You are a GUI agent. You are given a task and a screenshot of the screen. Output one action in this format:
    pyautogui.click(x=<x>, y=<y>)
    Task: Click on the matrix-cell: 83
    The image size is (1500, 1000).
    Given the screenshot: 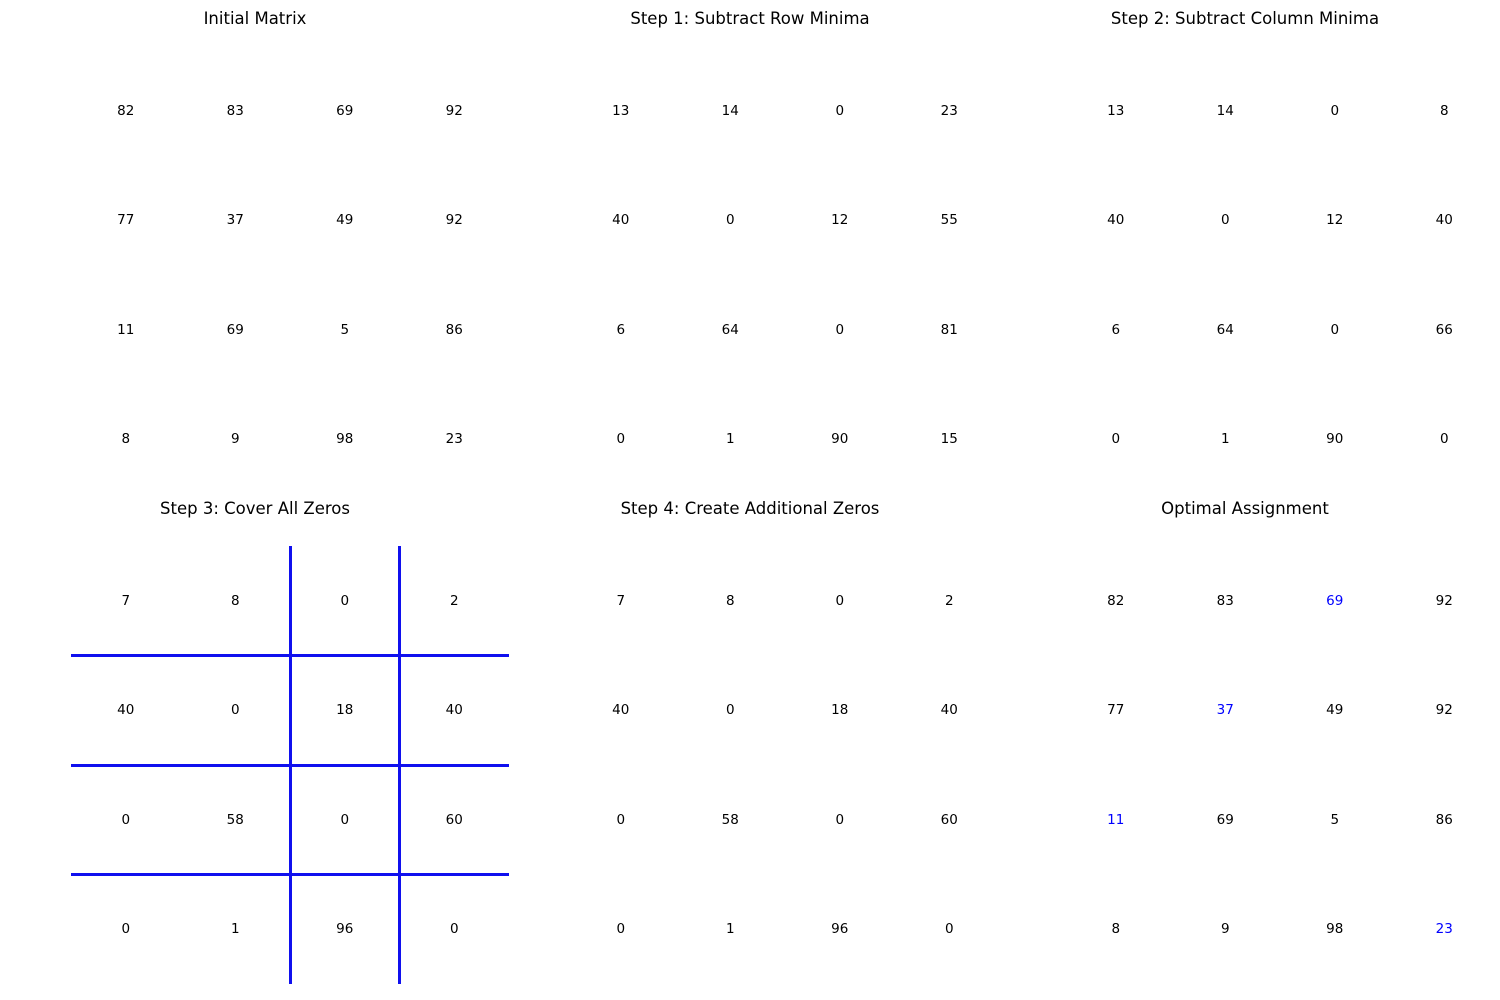 What is the action you would take?
    pyautogui.click(x=1225, y=600)
    